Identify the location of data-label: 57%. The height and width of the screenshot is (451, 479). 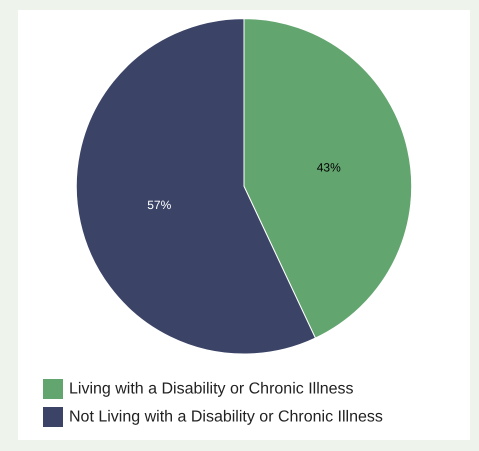
(159, 205).